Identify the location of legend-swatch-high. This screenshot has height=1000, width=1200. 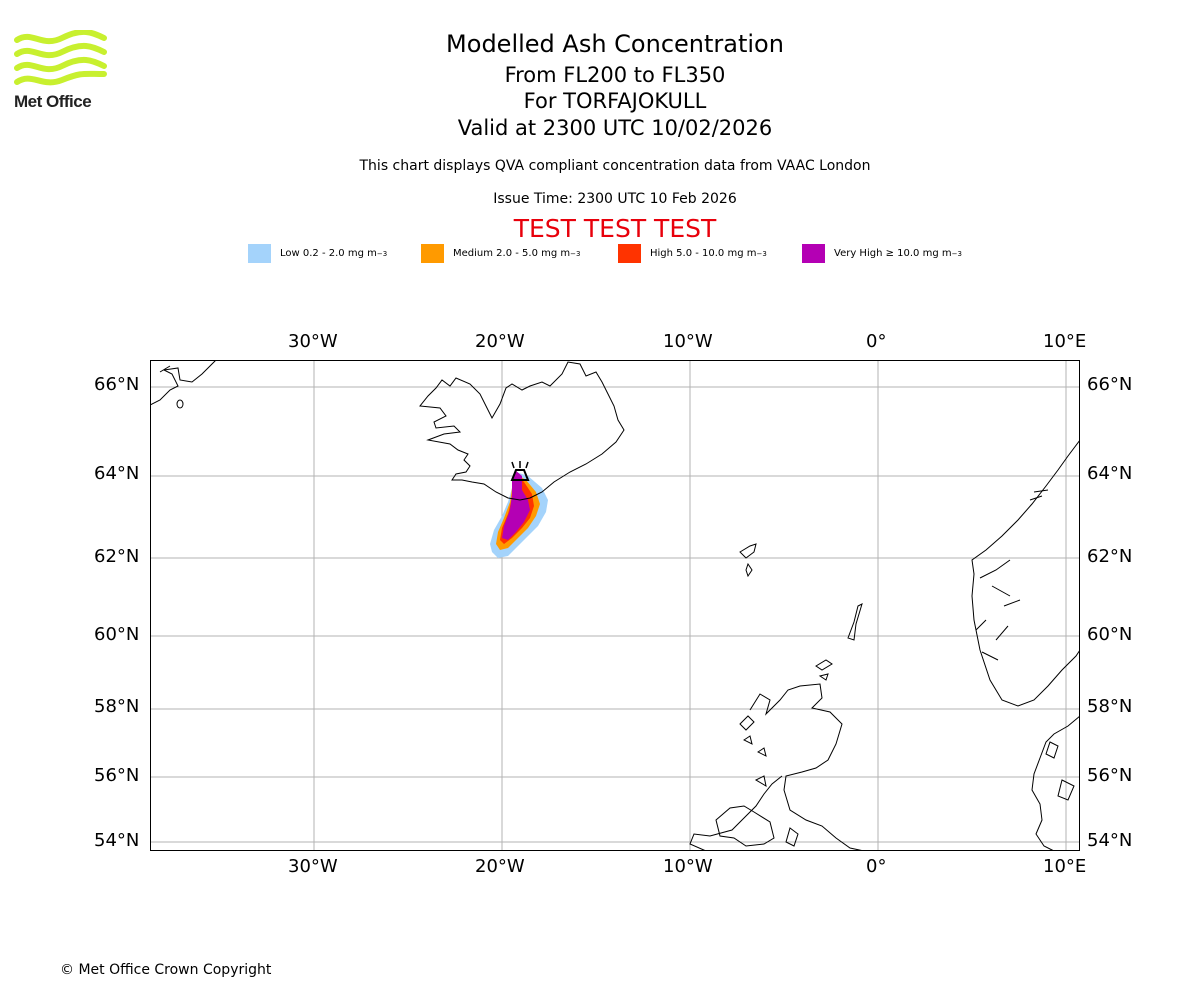
(629, 253).